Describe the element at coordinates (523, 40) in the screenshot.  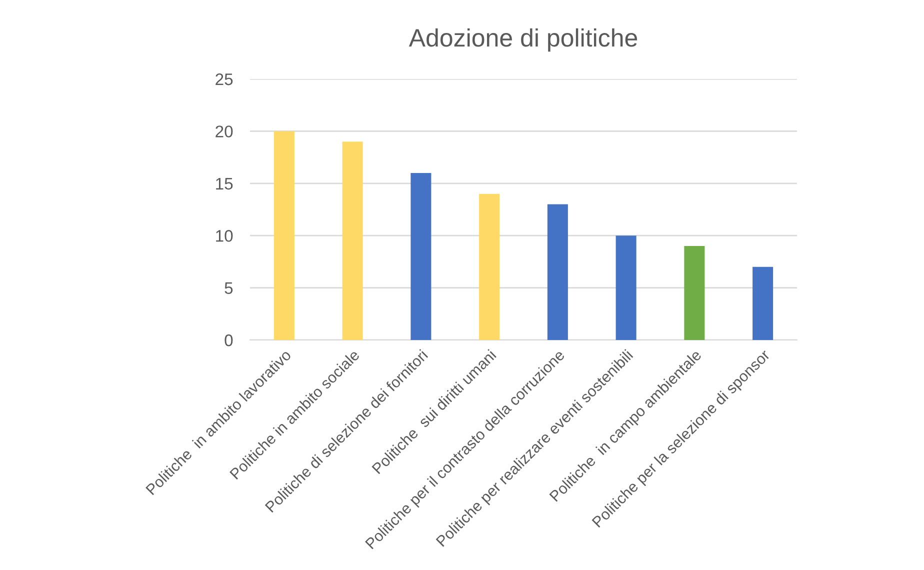
I see `chart-title: Adozione di politiche` at that location.